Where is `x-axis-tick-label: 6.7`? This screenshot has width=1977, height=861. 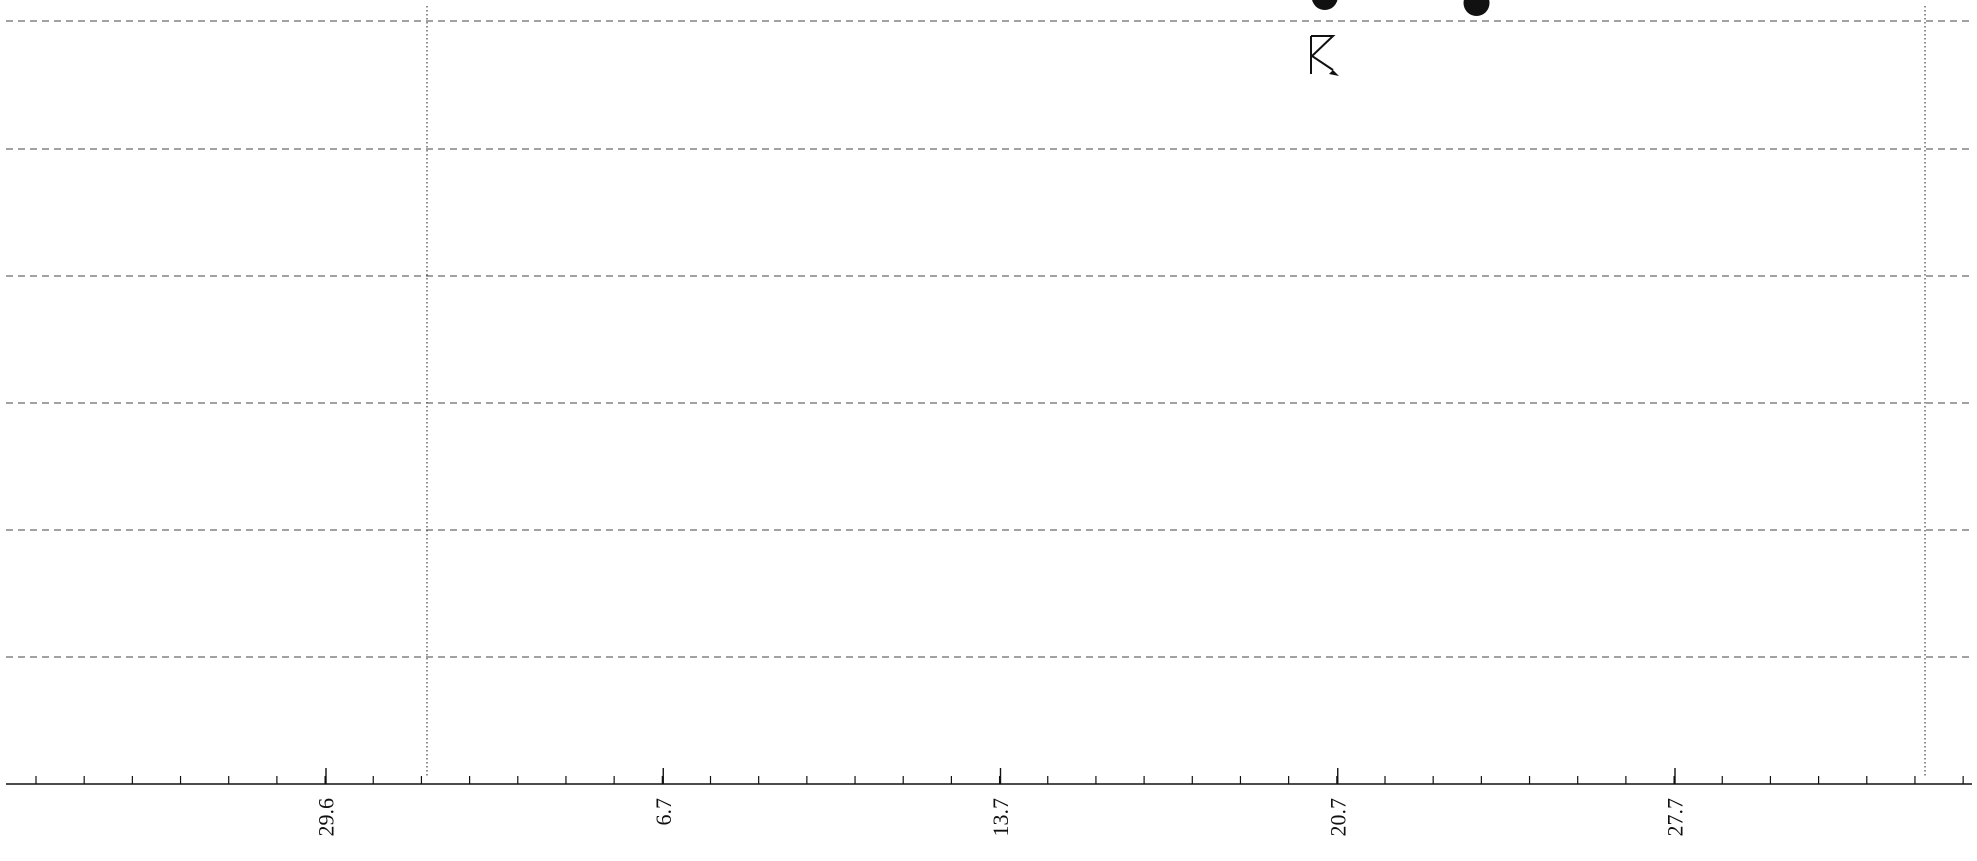
x-axis-tick-label: 6.7 is located at coordinates (663, 812).